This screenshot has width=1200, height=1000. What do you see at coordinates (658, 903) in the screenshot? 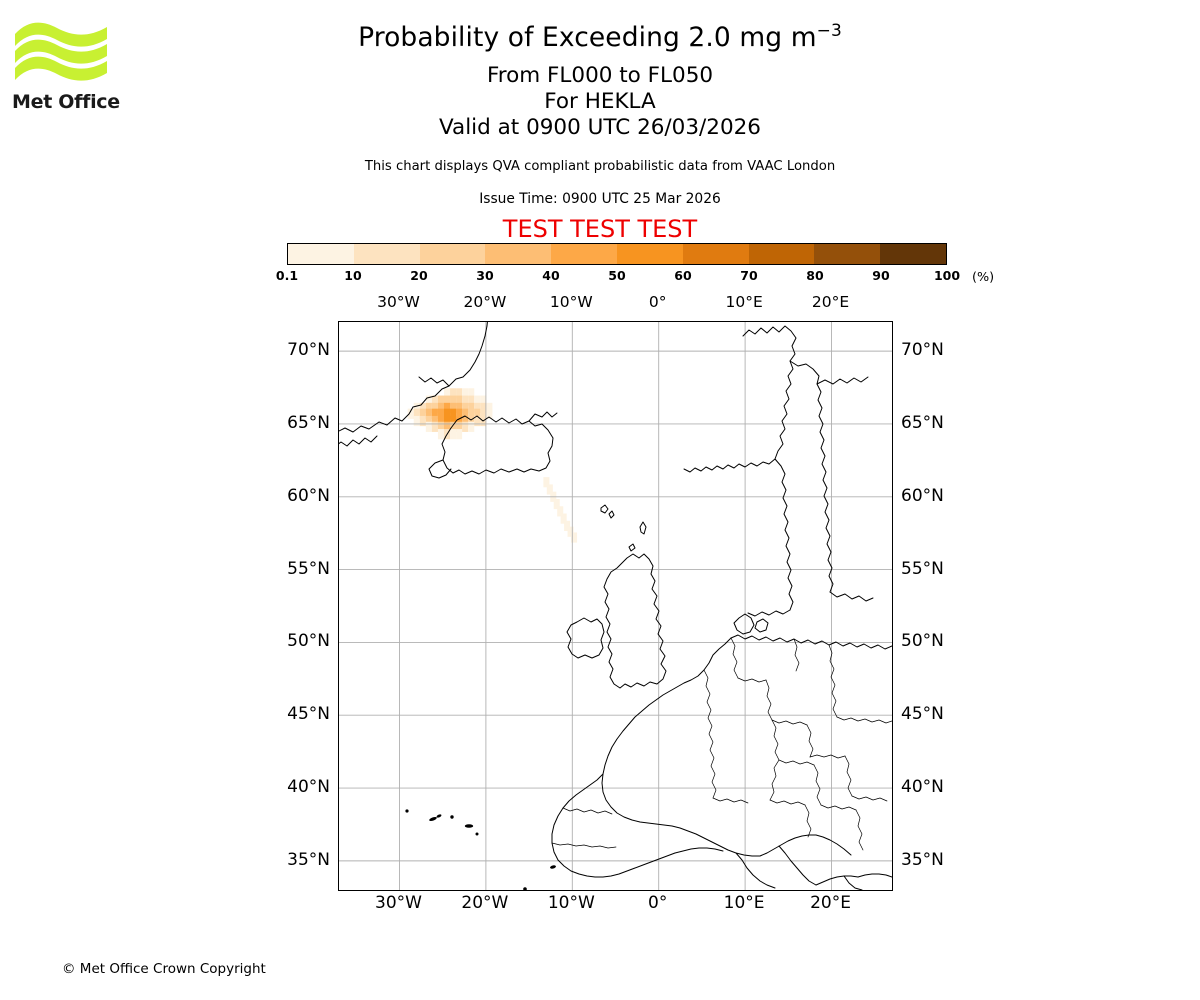
I see `lon-label-bottom-0°: 0°` at bounding box center [658, 903].